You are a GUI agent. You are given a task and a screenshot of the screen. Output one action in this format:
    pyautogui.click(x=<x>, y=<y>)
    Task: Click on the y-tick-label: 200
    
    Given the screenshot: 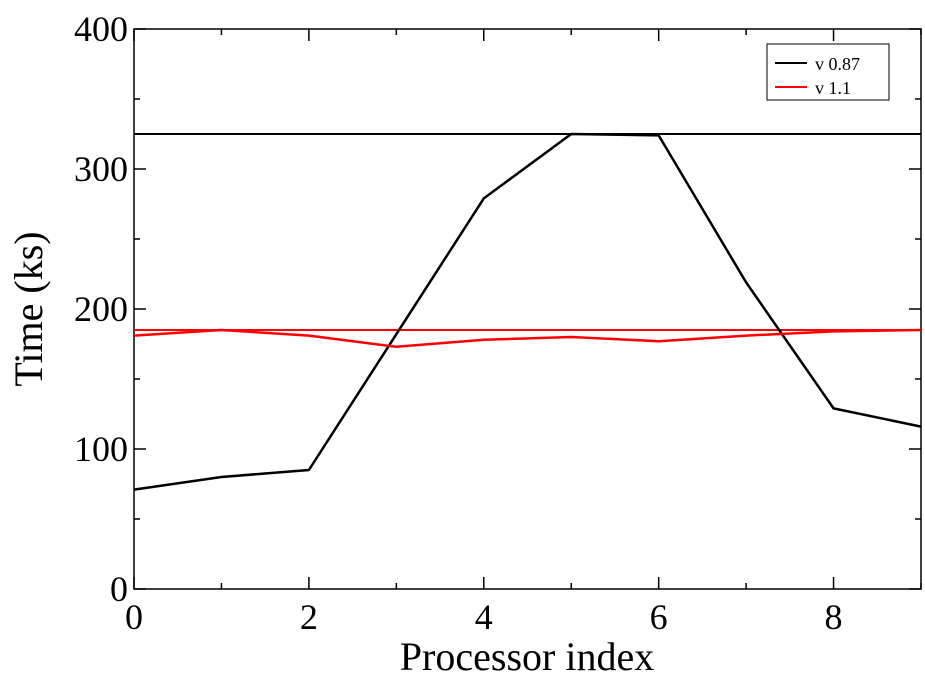 What is the action you would take?
    pyautogui.click(x=101, y=309)
    